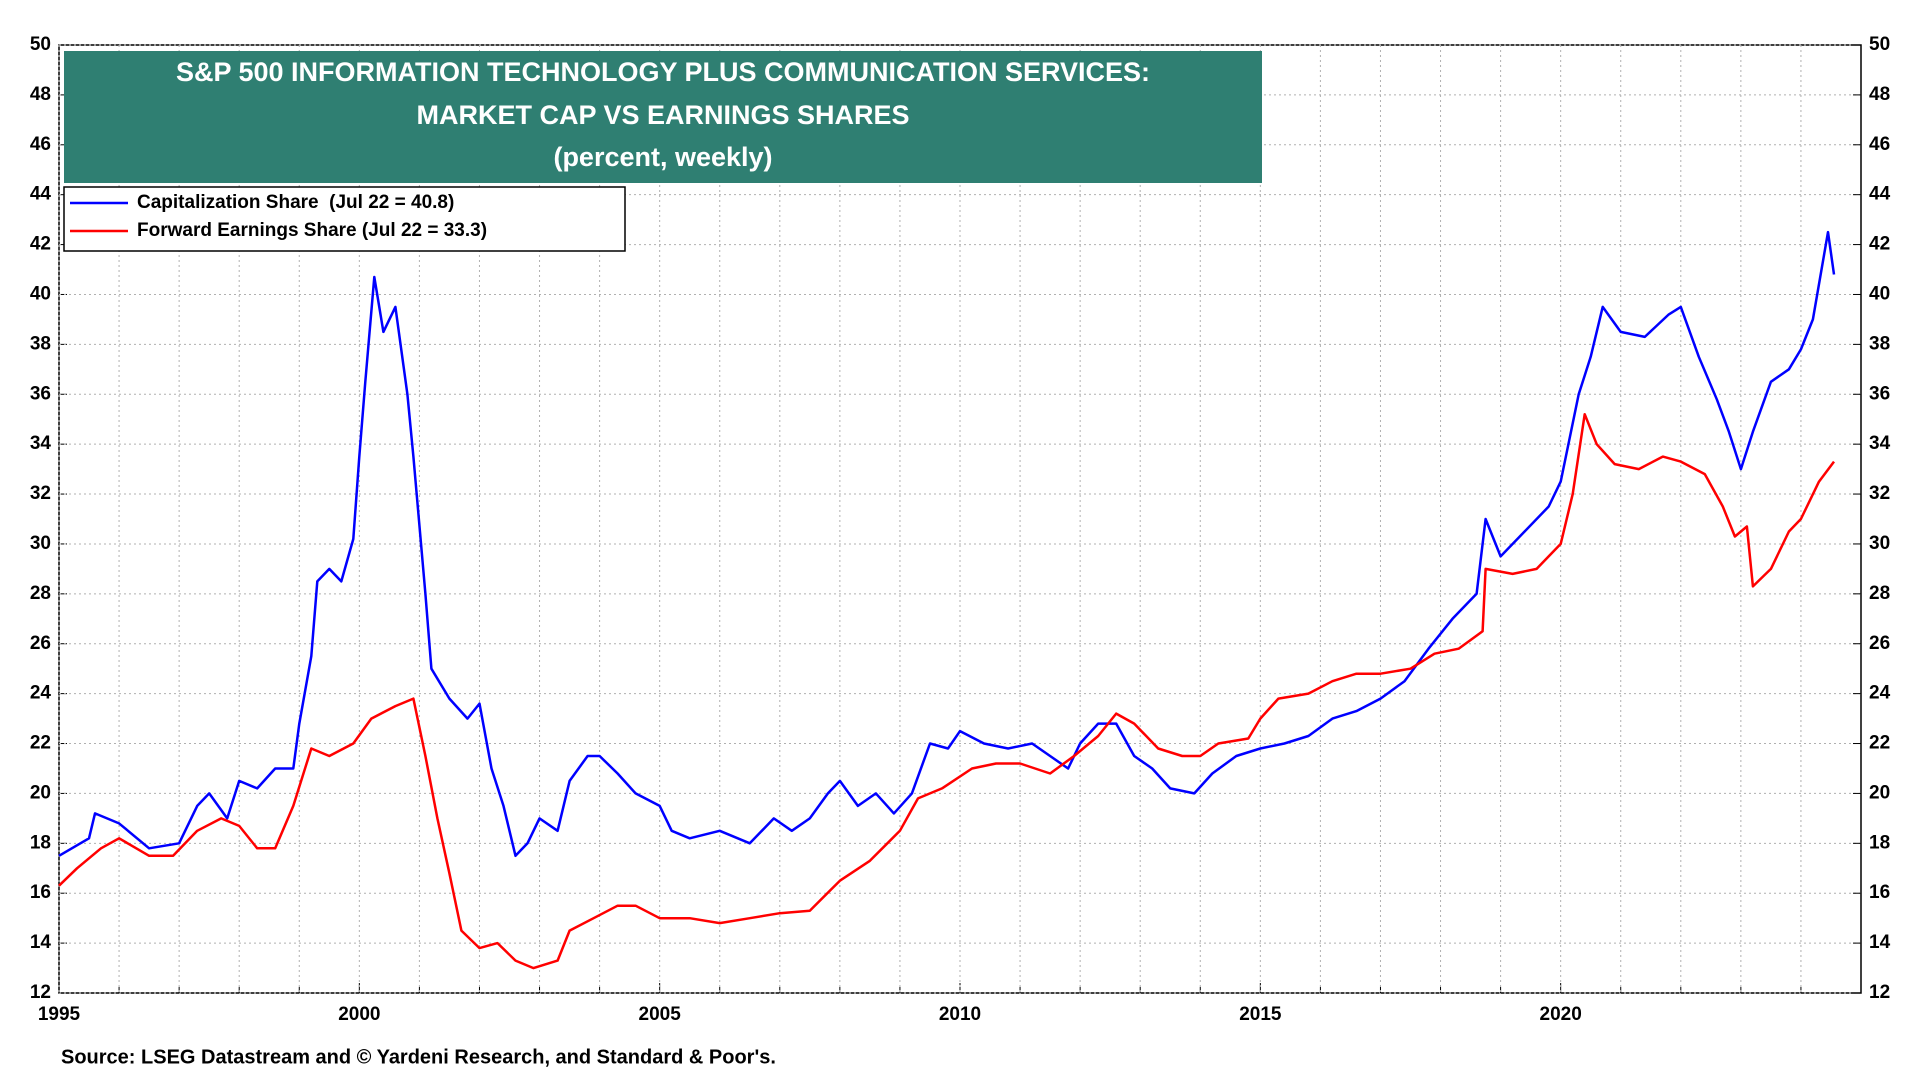 The height and width of the screenshot is (1080, 1920). Describe the element at coordinates (41, 443) in the screenshot. I see `y-tick-label: 34` at that location.